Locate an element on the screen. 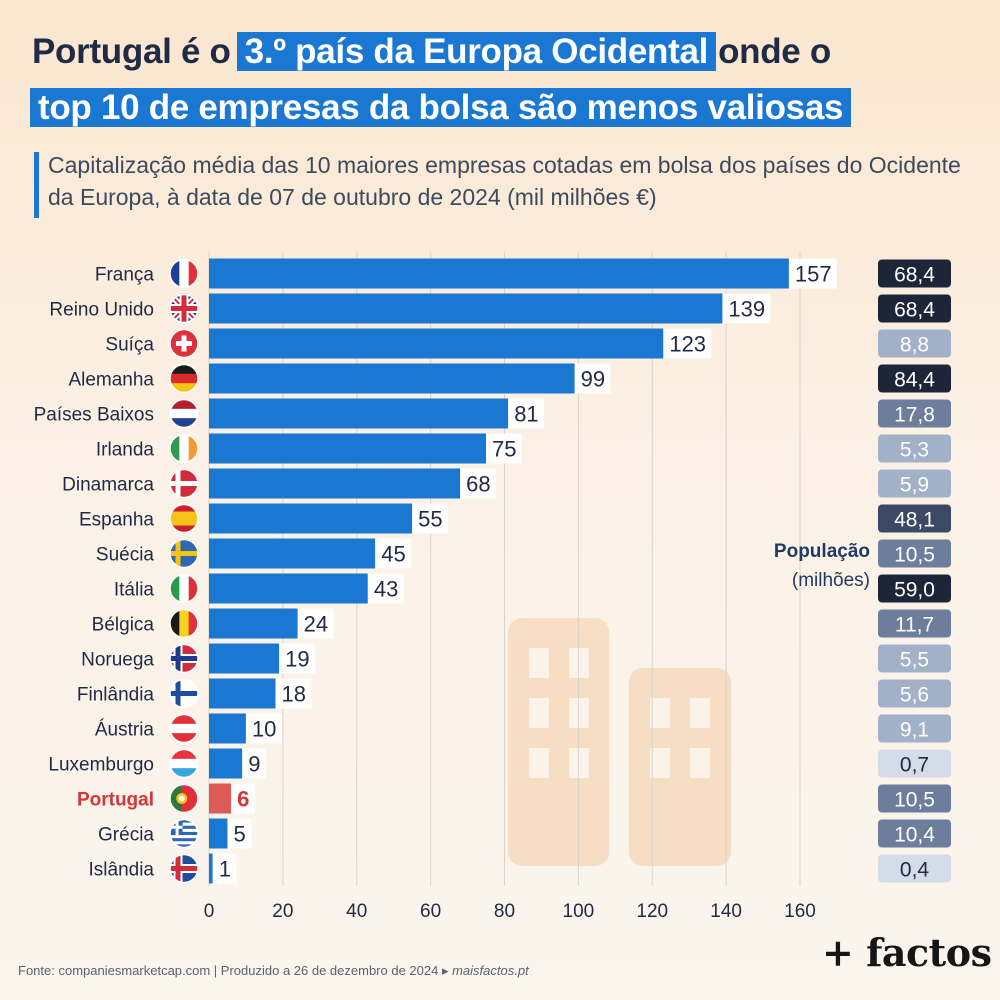 This screenshot has width=1000, height=1000. value-label: 68 is located at coordinates (478, 484).